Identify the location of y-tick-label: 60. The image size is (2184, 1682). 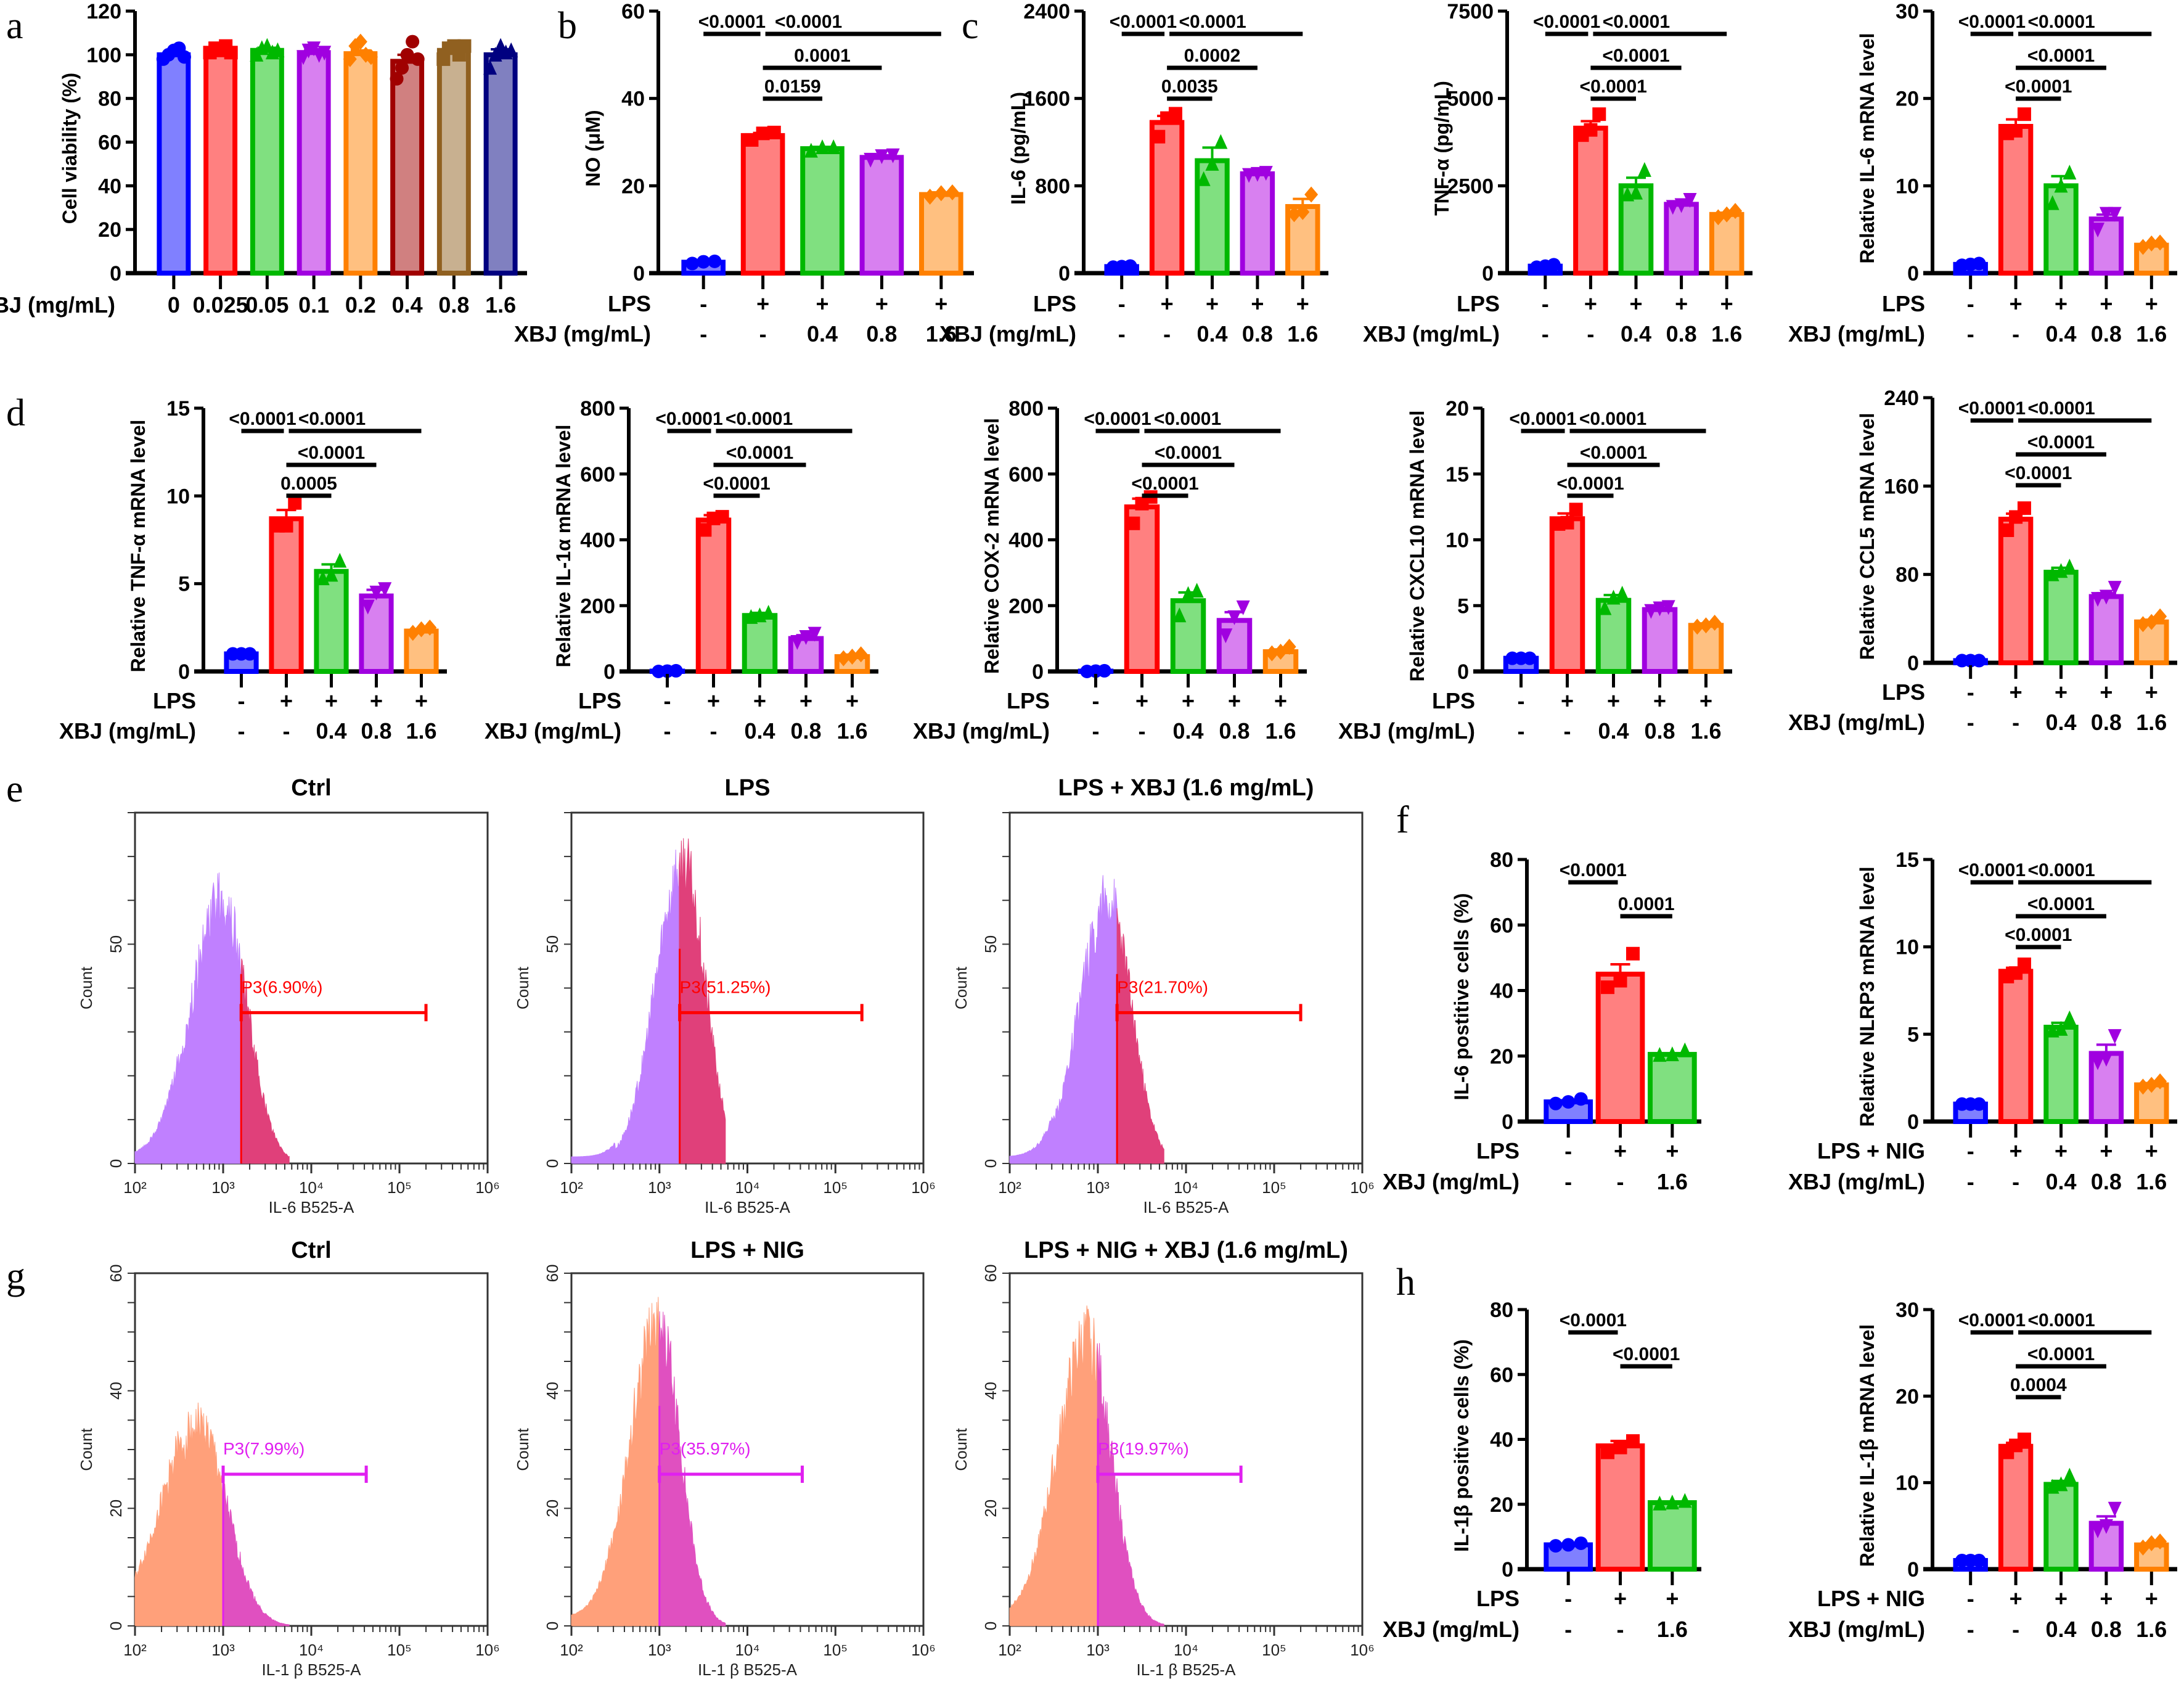
(991, 1273).